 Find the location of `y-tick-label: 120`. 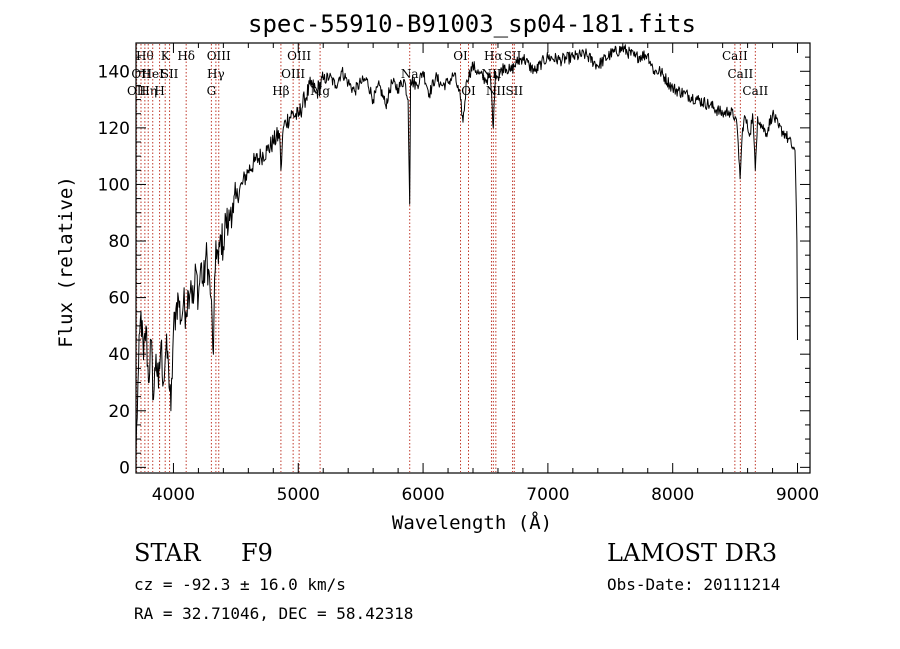

y-tick-label: 120 is located at coordinates (114, 129).